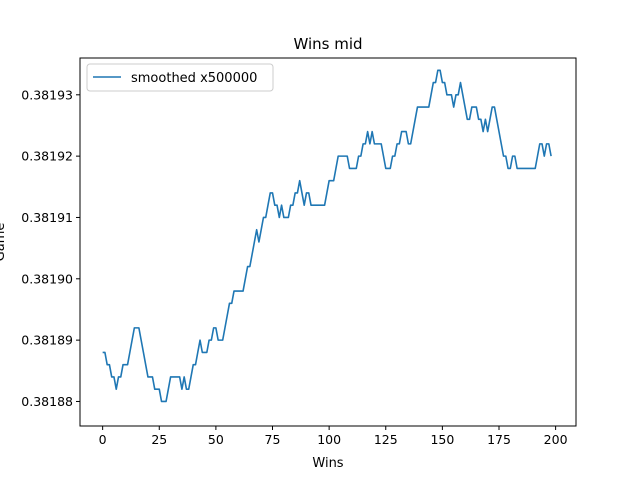  Describe the element at coordinates (47, 94) in the screenshot. I see `y-tick-label: 0.38193` at that location.